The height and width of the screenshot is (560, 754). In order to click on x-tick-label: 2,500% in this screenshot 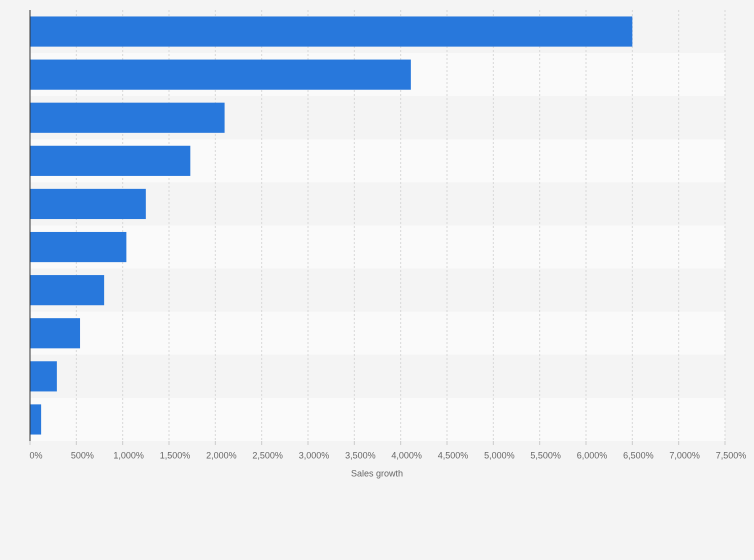, I will do `click(267, 455)`.